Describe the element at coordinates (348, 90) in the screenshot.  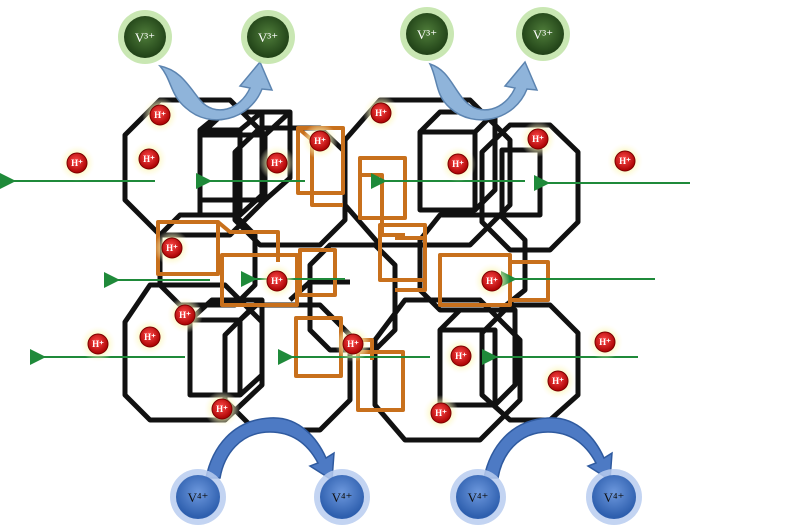
I see `v3-transfer-arrows` at that location.